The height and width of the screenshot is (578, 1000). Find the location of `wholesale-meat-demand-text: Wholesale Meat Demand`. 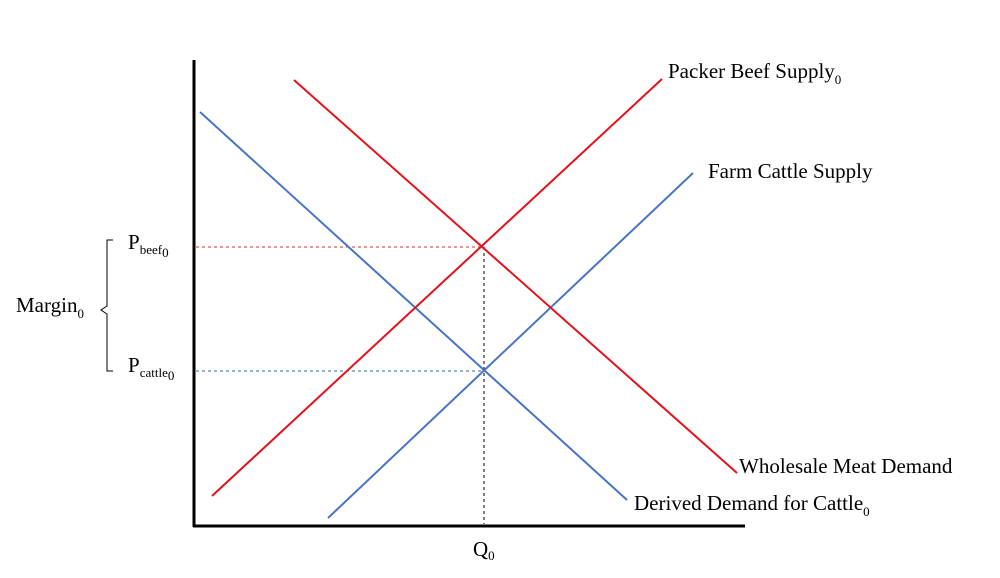

wholesale-meat-demand-text: Wholesale Meat Demand is located at coordinates (846, 466).